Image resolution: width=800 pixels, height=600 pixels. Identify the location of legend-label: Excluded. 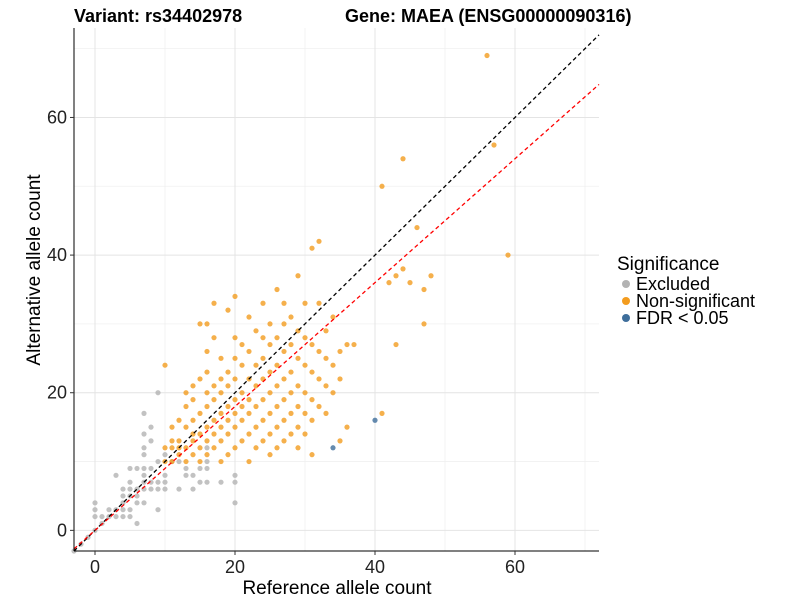
(673, 284).